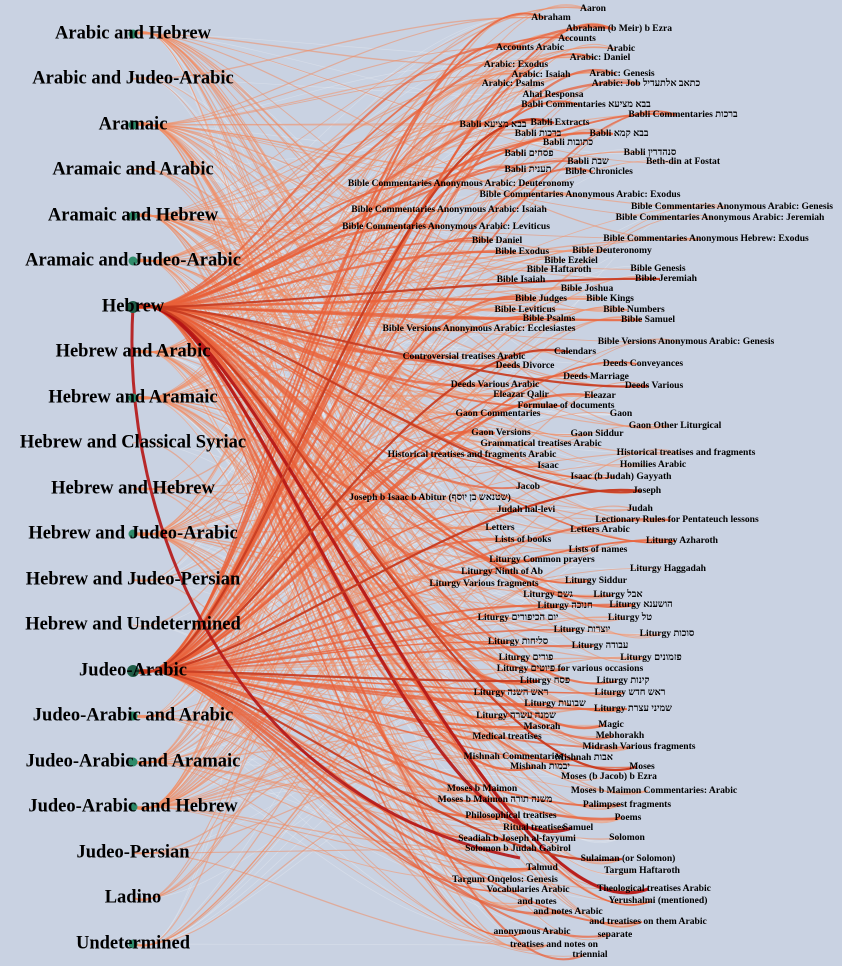 The width and height of the screenshot is (842, 966). What do you see at coordinates (654, 889) in the screenshot?
I see `subject-label: Theological treatises Arabic` at bounding box center [654, 889].